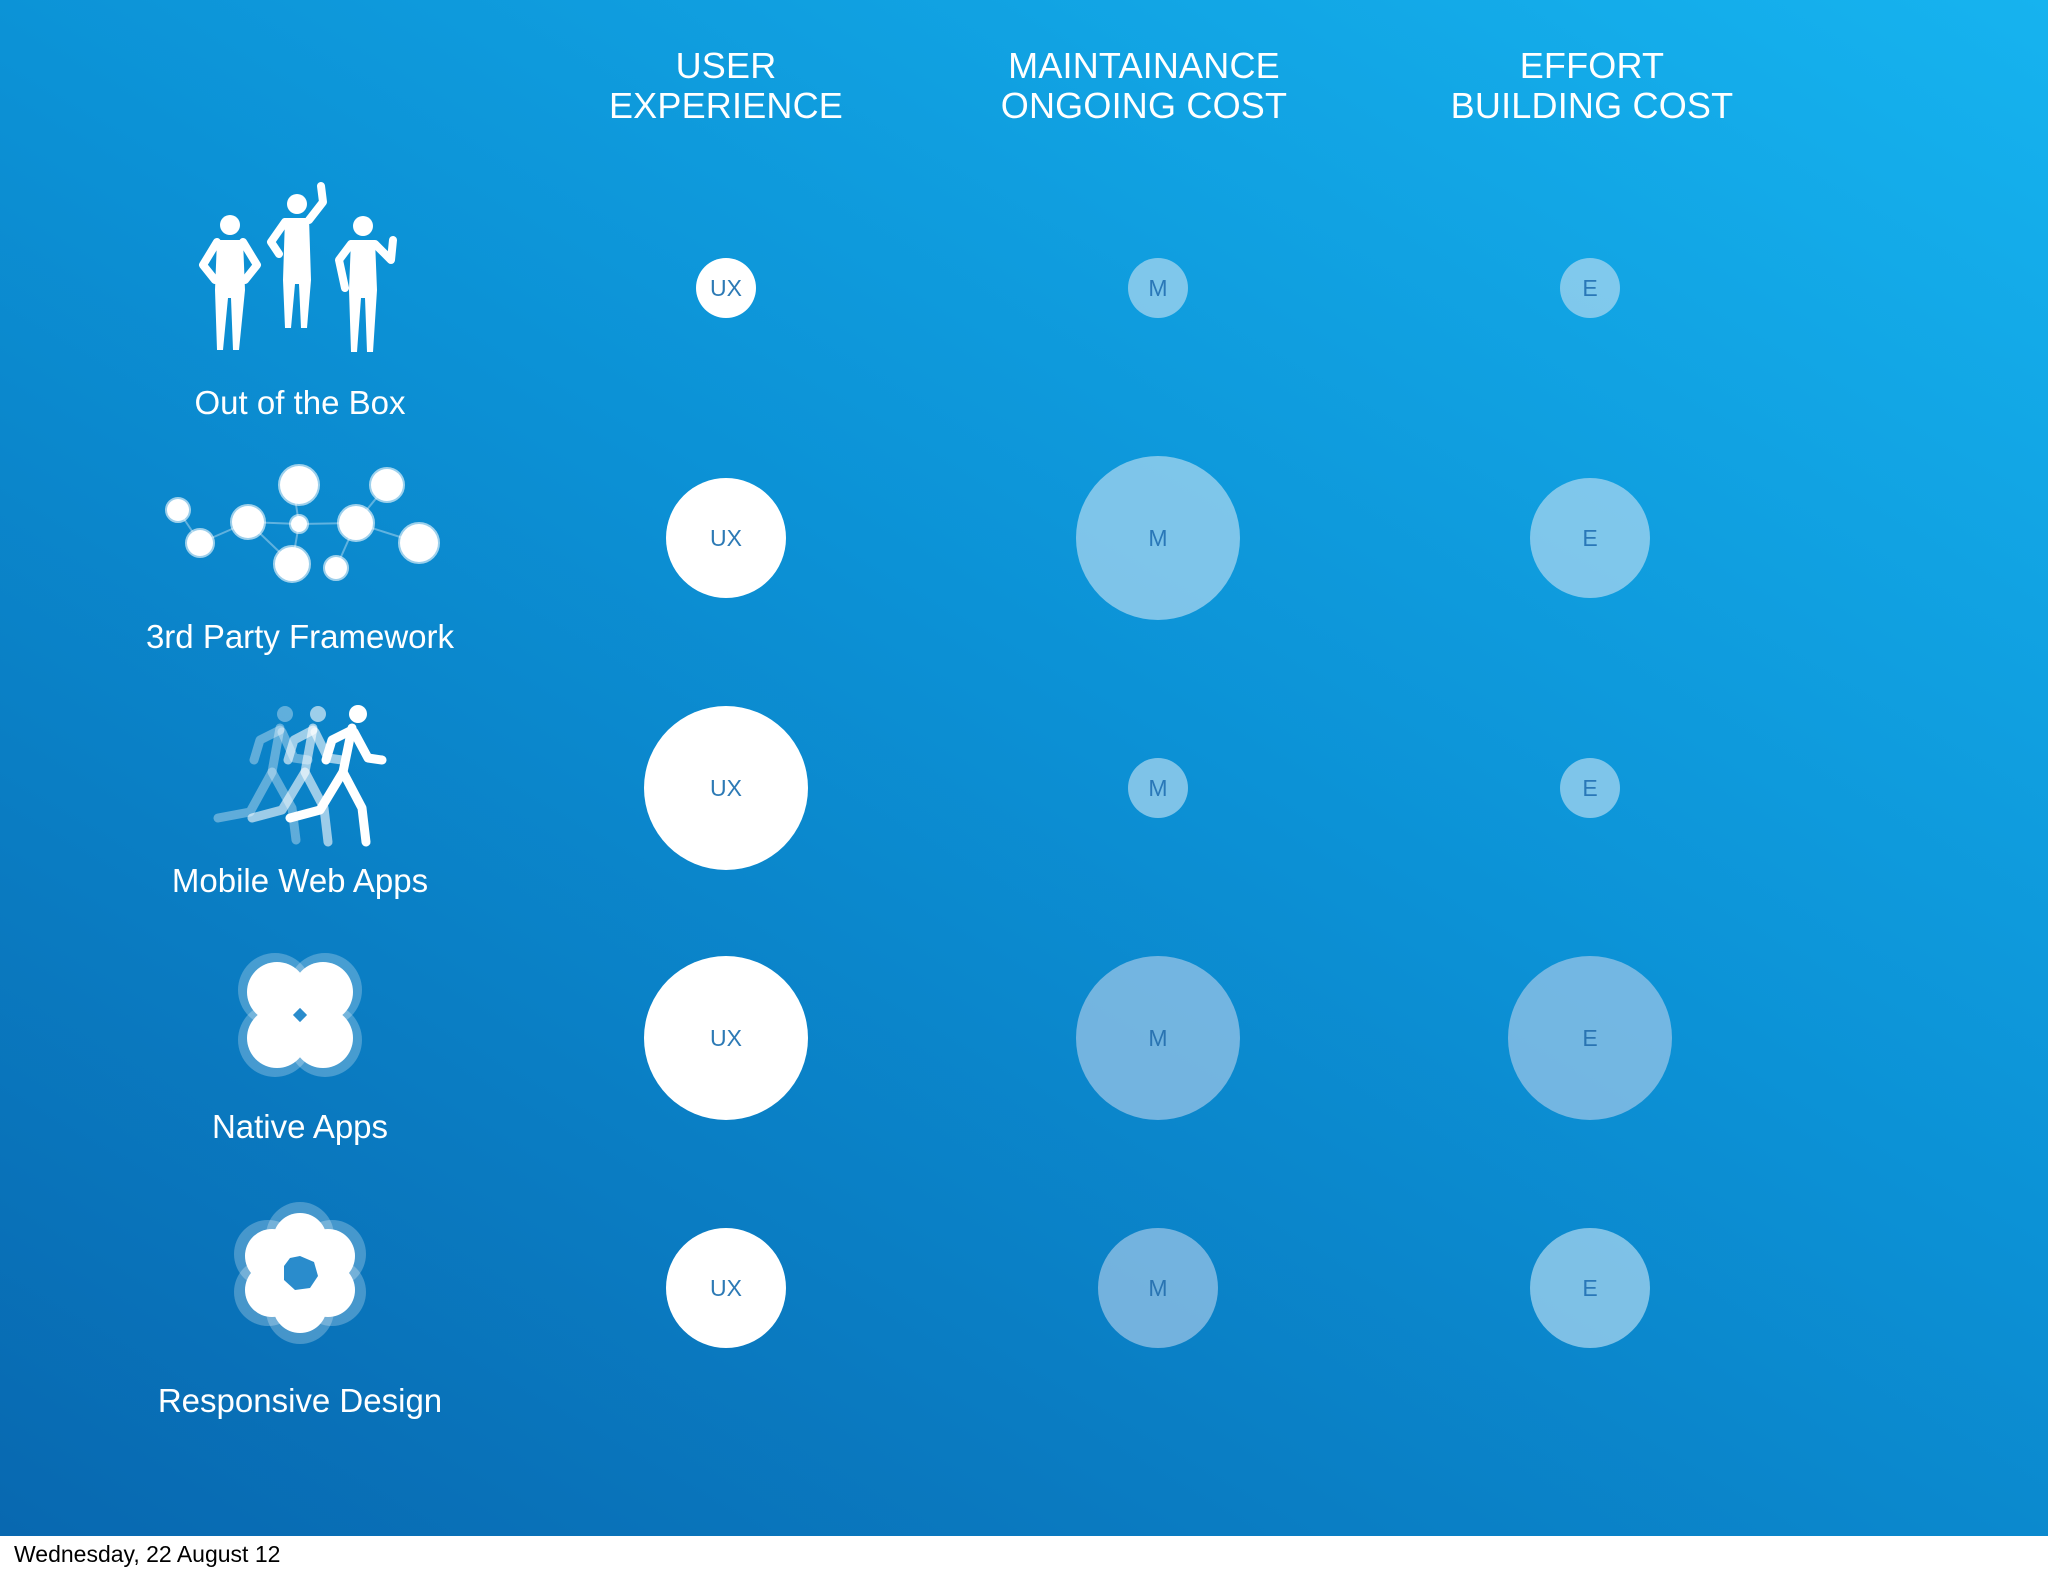 The image size is (2048, 1576). What do you see at coordinates (726, 65) in the screenshot?
I see `column-header-line1: USER` at bounding box center [726, 65].